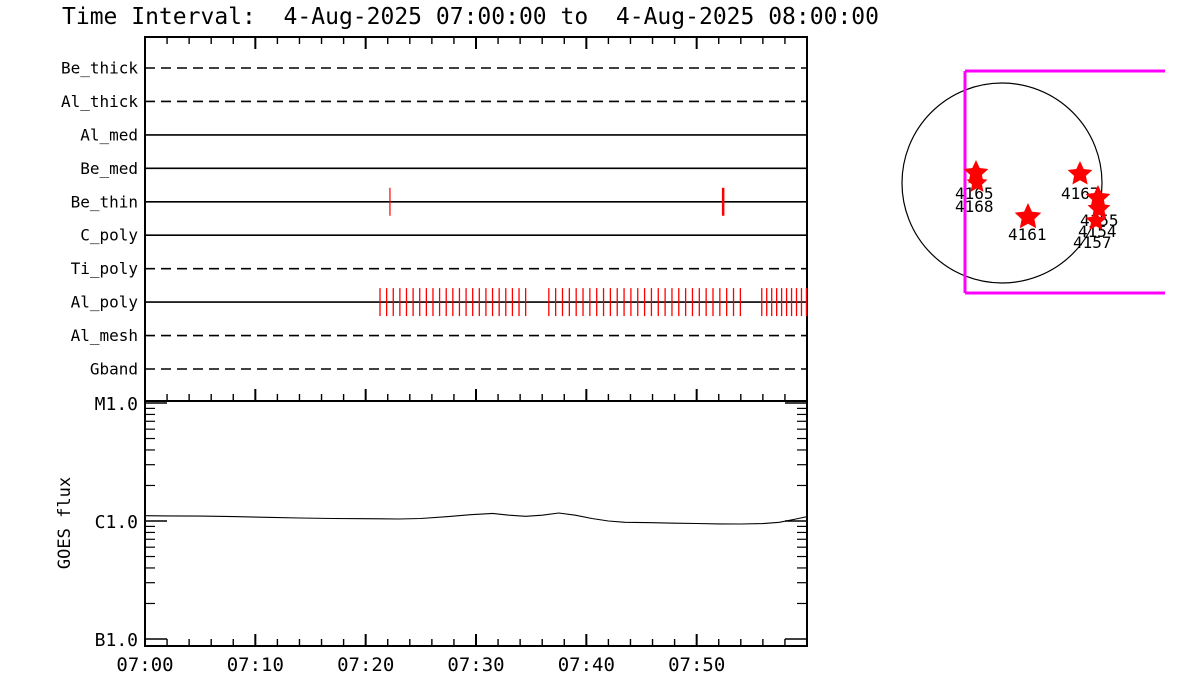 Image resolution: width=1200 pixels, height=700 pixels. What do you see at coordinates (443, 235) in the screenshot?
I see `filter-row-C_poly: C_poly` at bounding box center [443, 235].